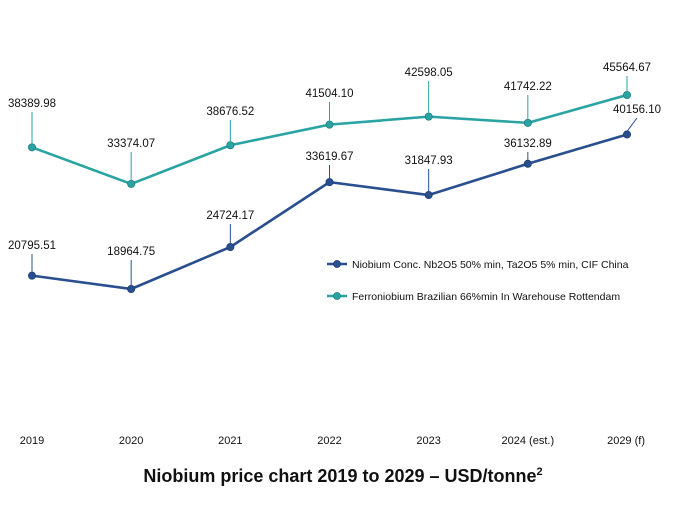  What do you see at coordinates (330, 157) in the screenshot?
I see `data-label-niobium-conc-2022: 33619.67` at bounding box center [330, 157].